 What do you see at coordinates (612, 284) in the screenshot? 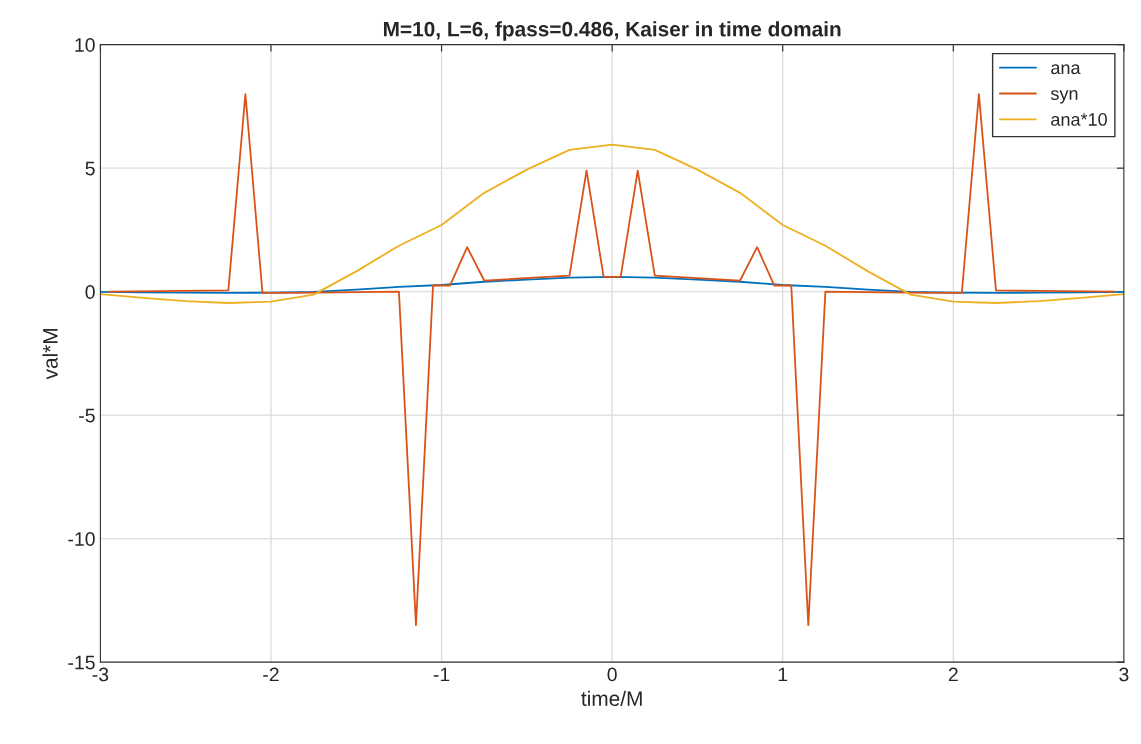
I see `line-series` at bounding box center [612, 284].